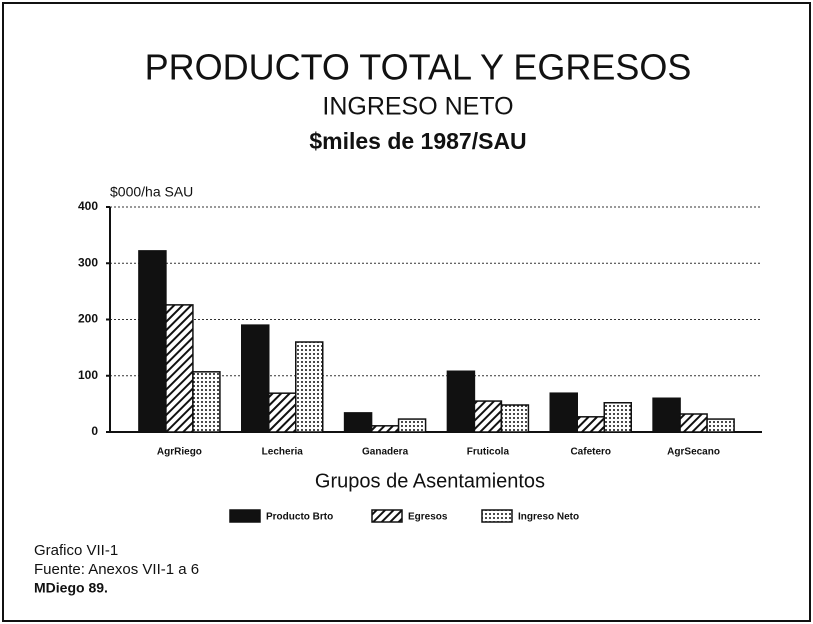  I want to click on note: Grafico VII-1, so click(76, 550).